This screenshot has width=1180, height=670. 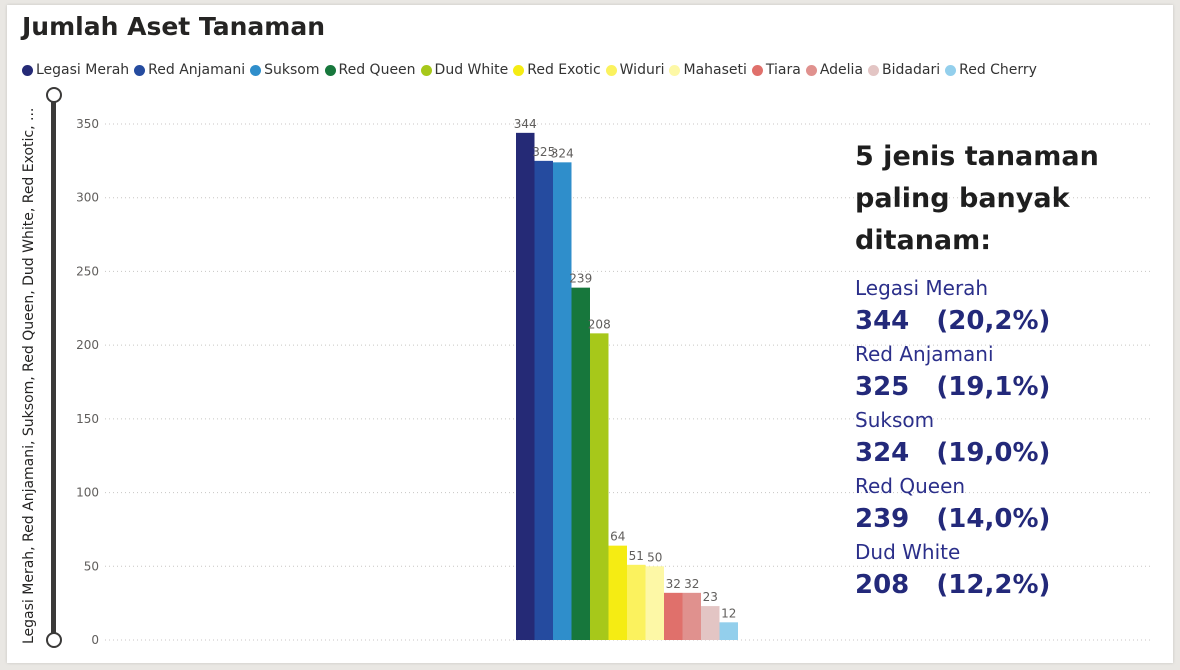 I want to click on callout-item-value: 344 (20,2%), so click(x=953, y=321).